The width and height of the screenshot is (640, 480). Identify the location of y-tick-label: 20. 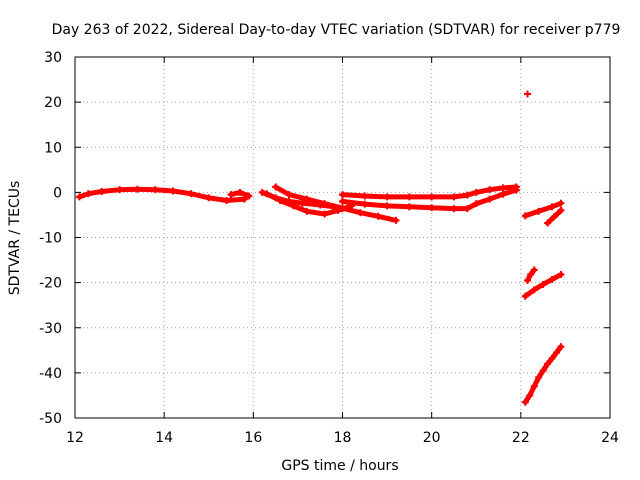
(53, 103).